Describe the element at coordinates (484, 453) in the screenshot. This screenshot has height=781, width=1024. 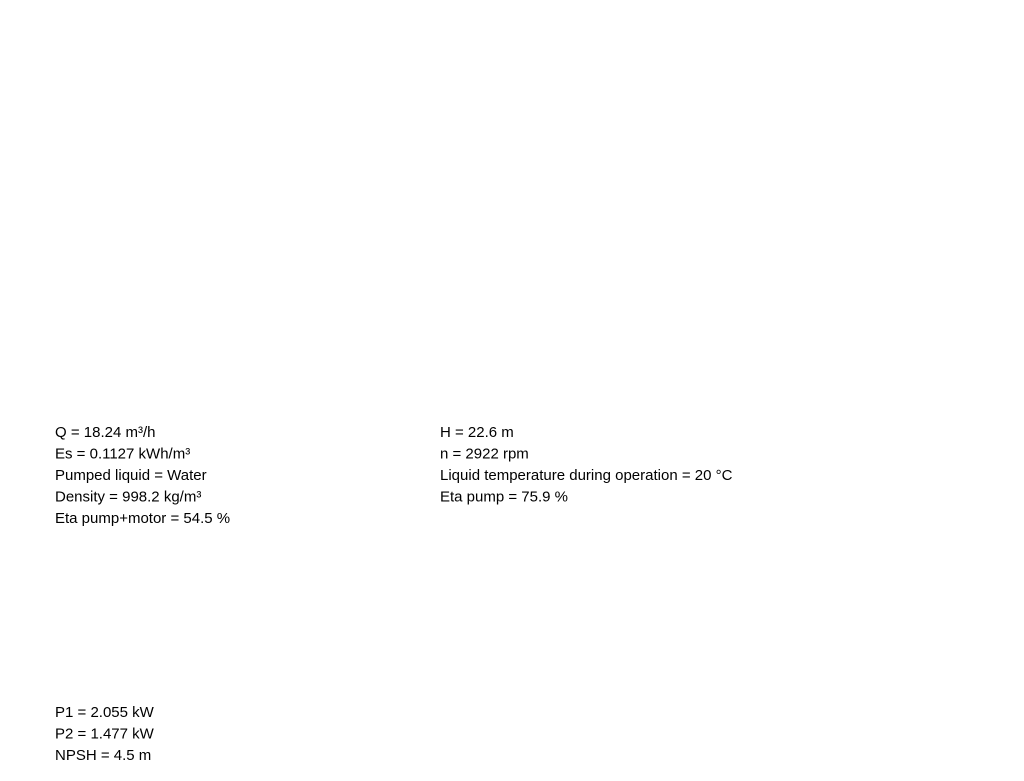
I see `info-text: n = 2922 rpm` at that location.